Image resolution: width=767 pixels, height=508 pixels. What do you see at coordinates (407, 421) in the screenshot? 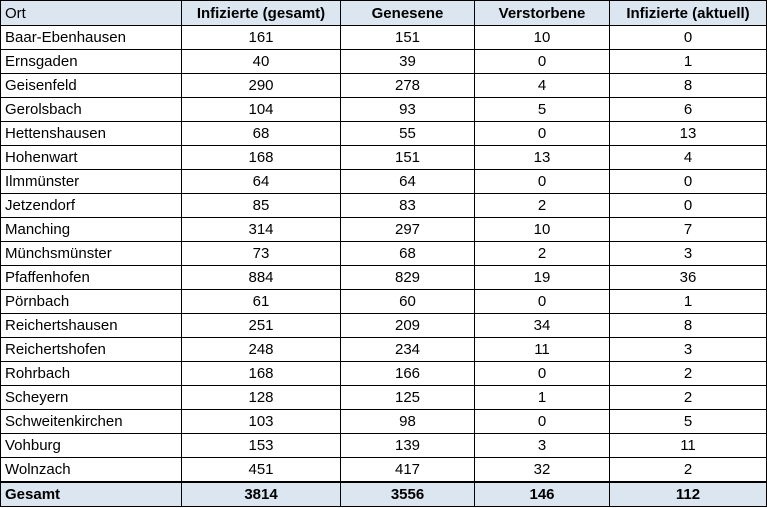
I see `cell-genesene: 98` at bounding box center [407, 421].